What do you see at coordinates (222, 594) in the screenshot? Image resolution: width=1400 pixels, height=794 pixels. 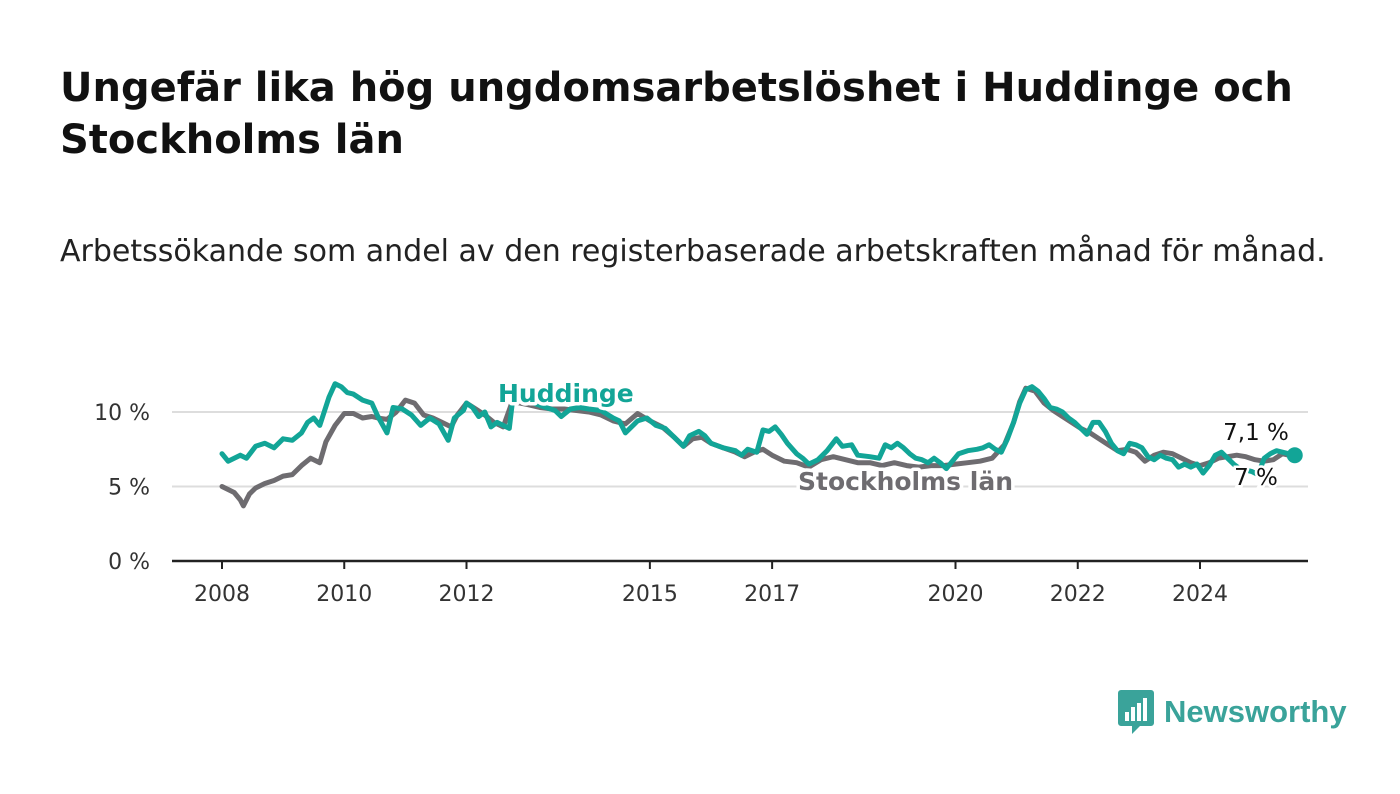 I see `x-tick-label: 2008` at bounding box center [222, 594].